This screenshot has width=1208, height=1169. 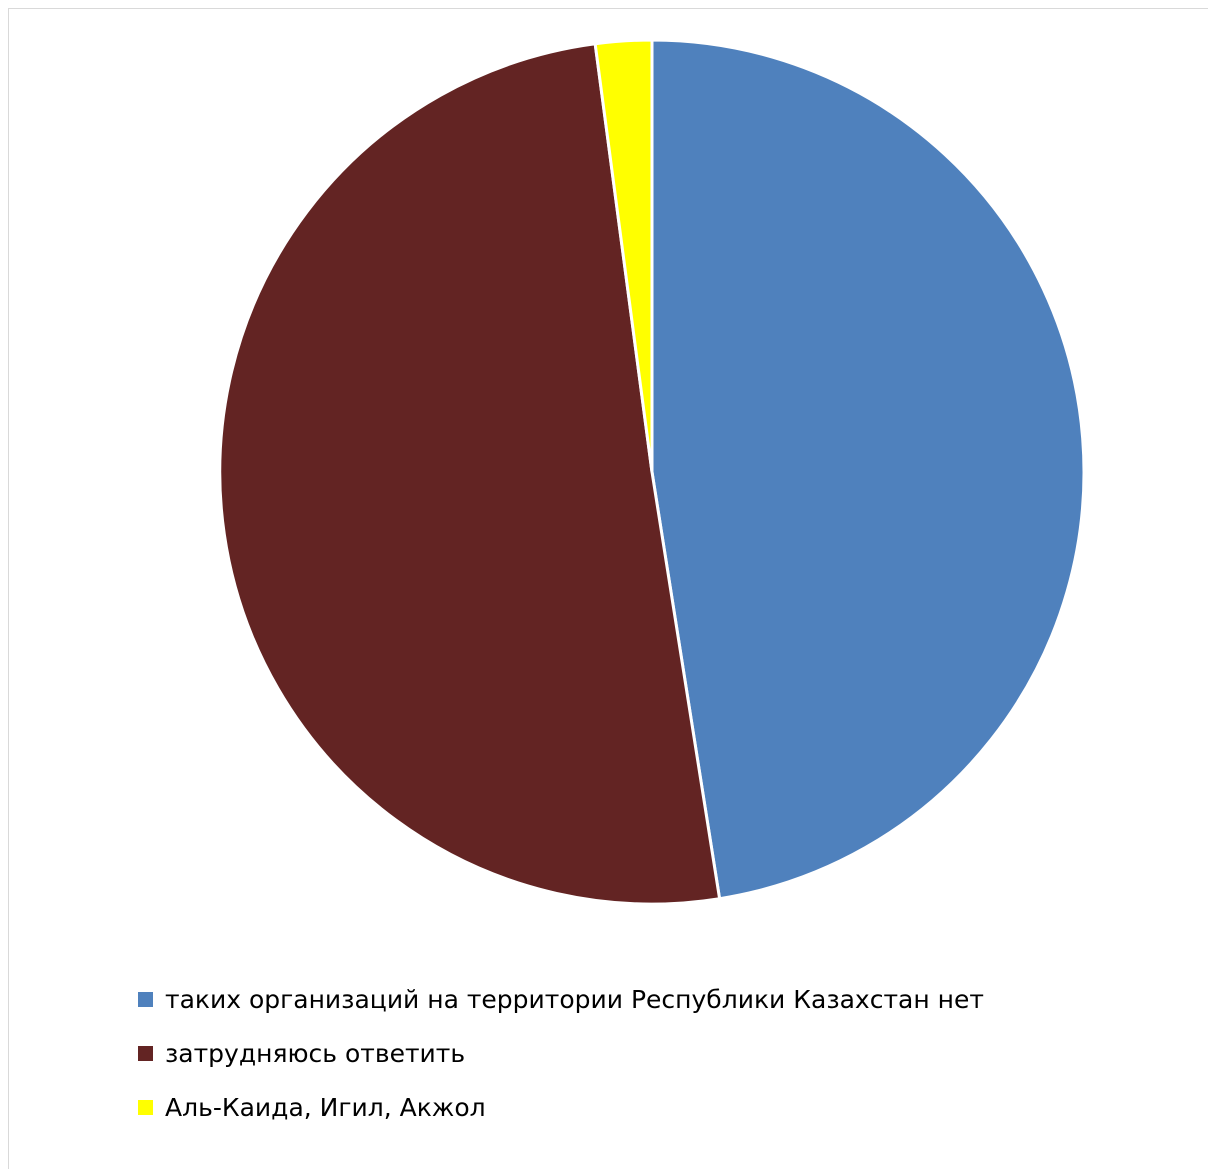 What do you see at coordinates (145, 999) in the screenshot?
I see `legend-swatch-blue` at bounding box center [145, 999].